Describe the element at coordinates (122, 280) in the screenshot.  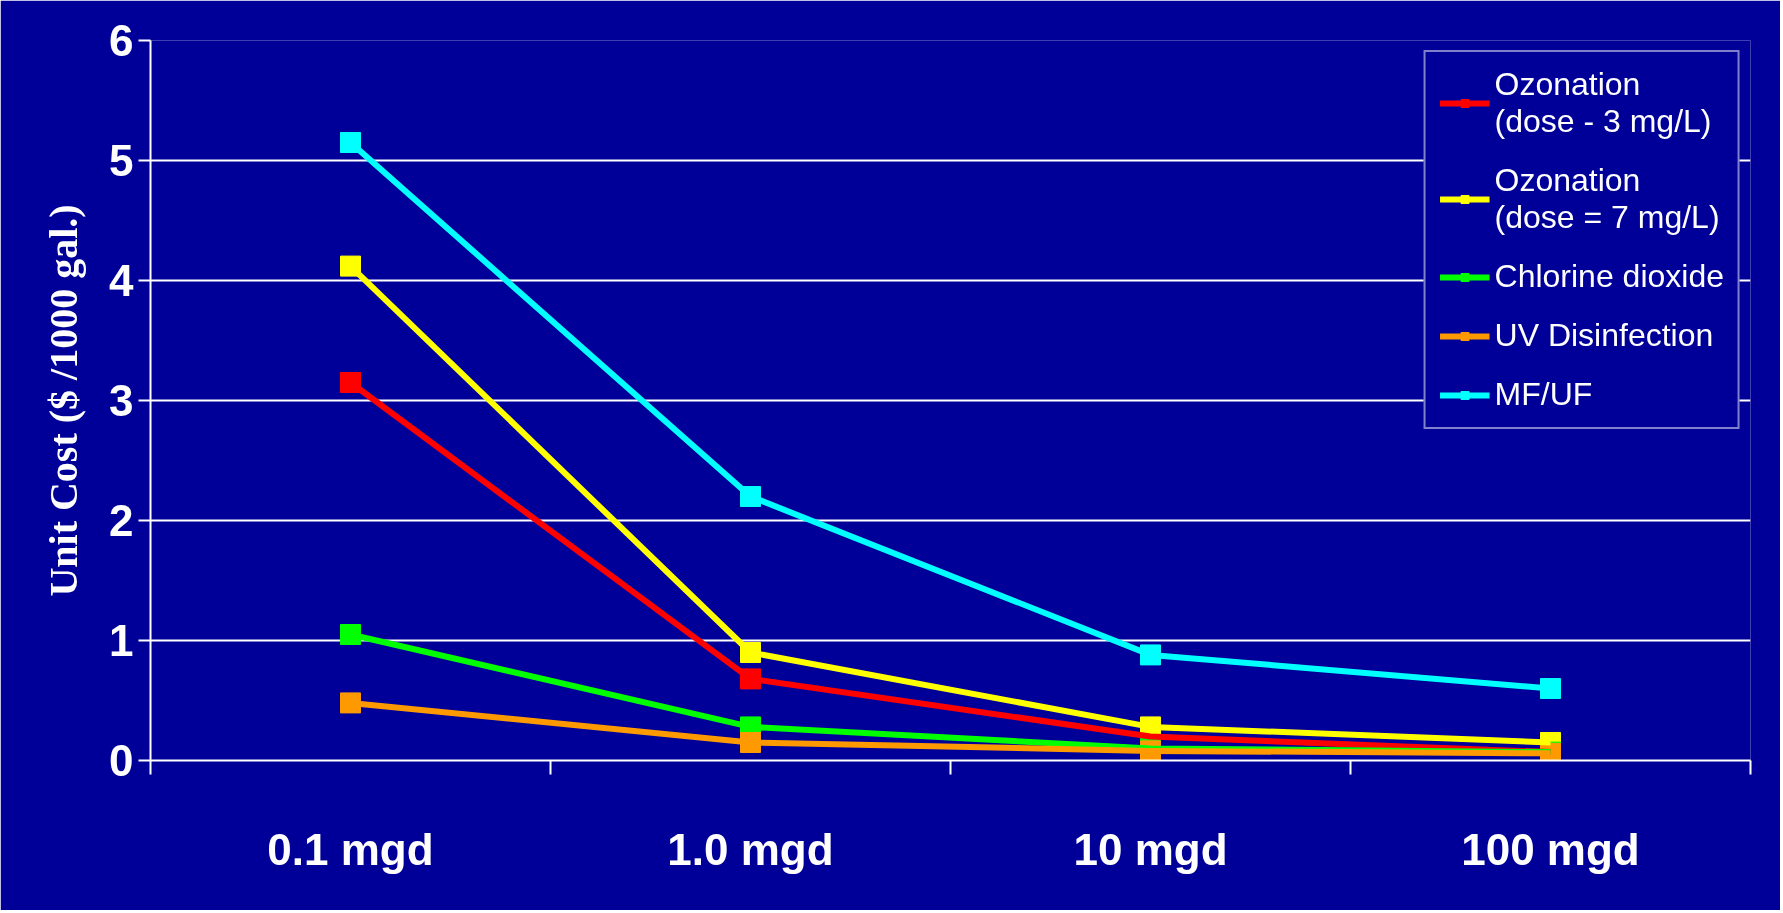
I see `y-tick-label: 4` at that location.